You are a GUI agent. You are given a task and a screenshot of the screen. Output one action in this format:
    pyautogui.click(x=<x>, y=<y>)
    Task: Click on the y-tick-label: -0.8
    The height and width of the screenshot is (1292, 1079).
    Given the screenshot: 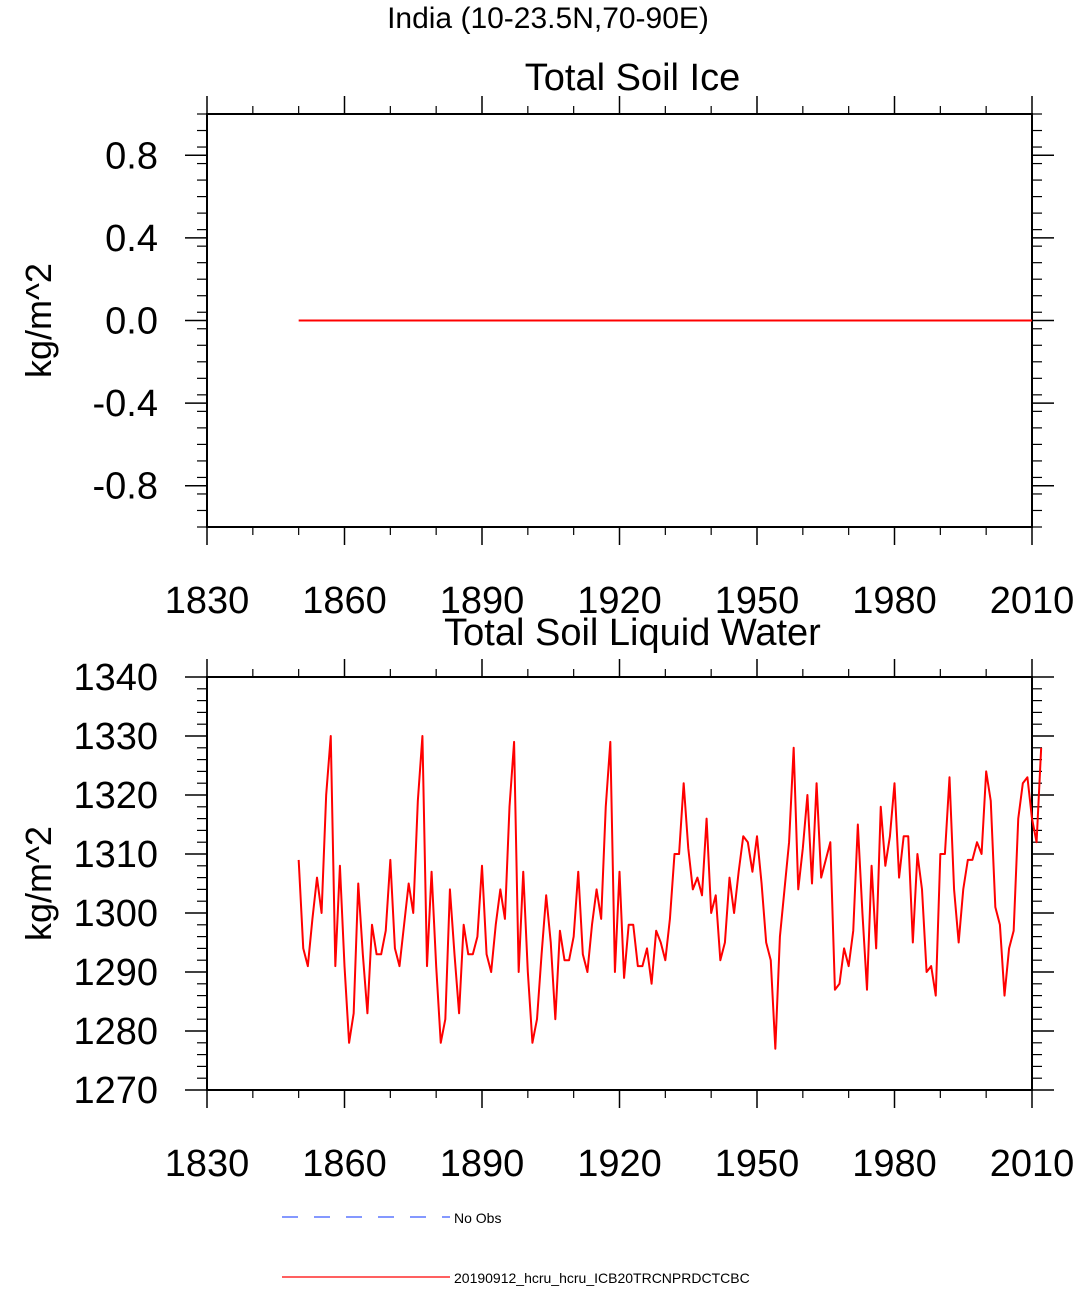 What is the action you would take?
    pyautogui.click(x=125, y=487)
    